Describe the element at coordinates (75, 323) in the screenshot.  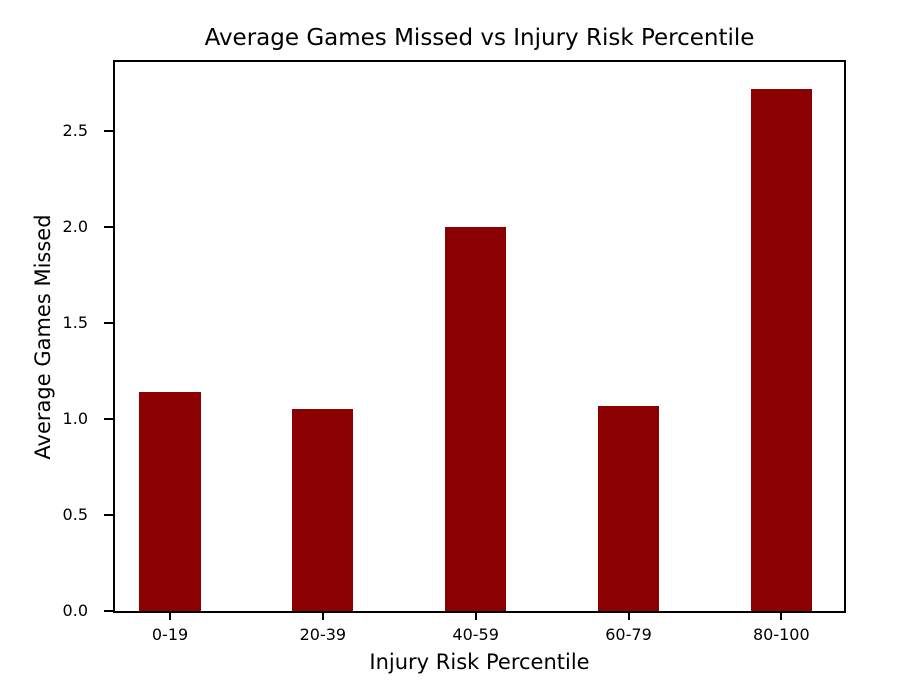
I see `y-tick-label: 1.5` at that location.